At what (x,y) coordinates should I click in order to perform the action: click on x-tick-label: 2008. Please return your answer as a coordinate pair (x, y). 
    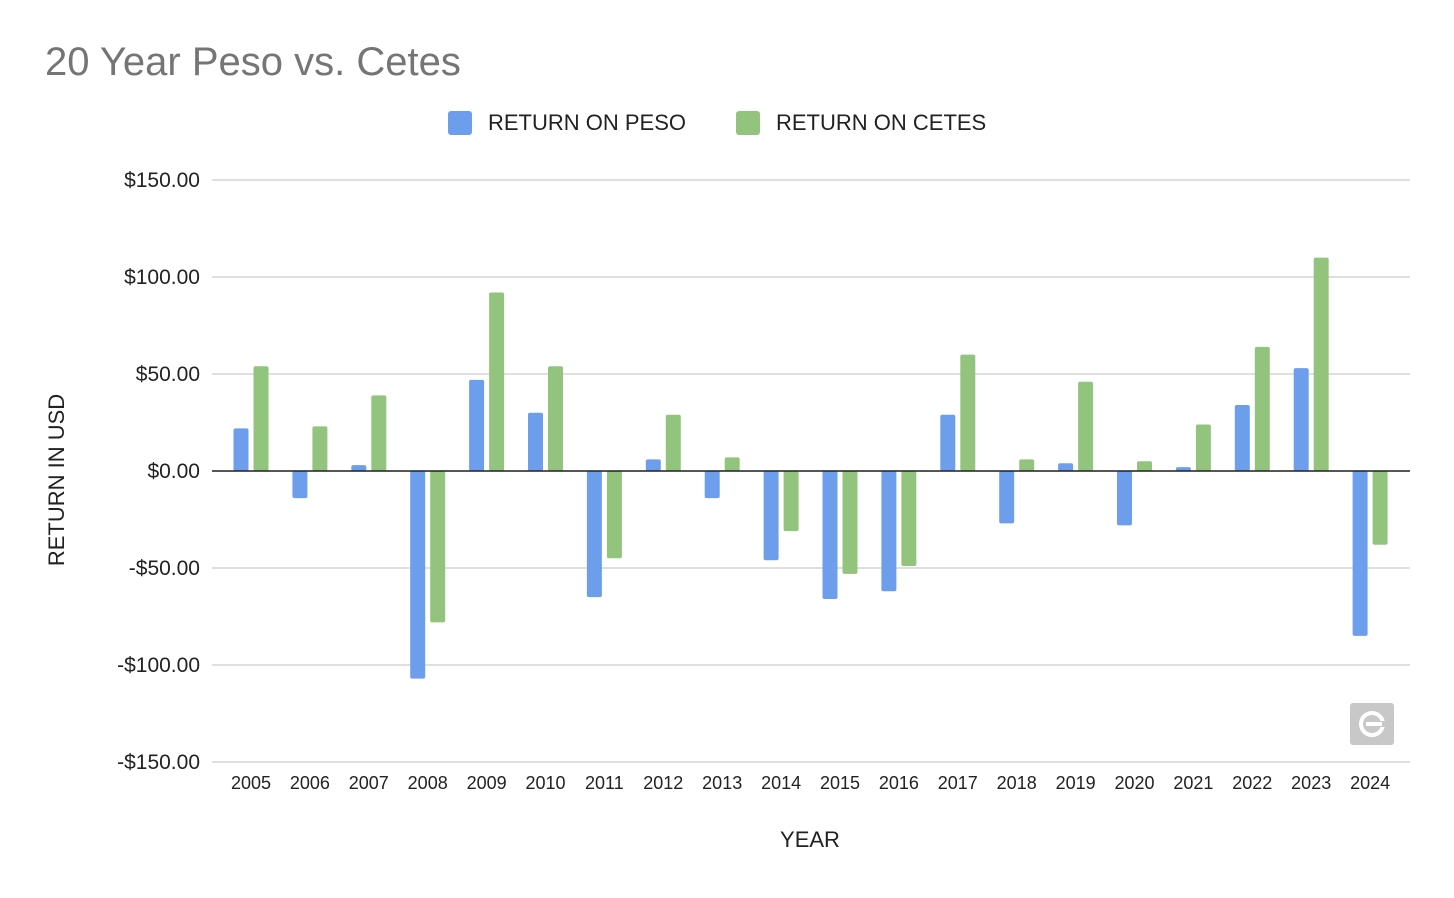
    Looking at the image, I should click on (428, 783).